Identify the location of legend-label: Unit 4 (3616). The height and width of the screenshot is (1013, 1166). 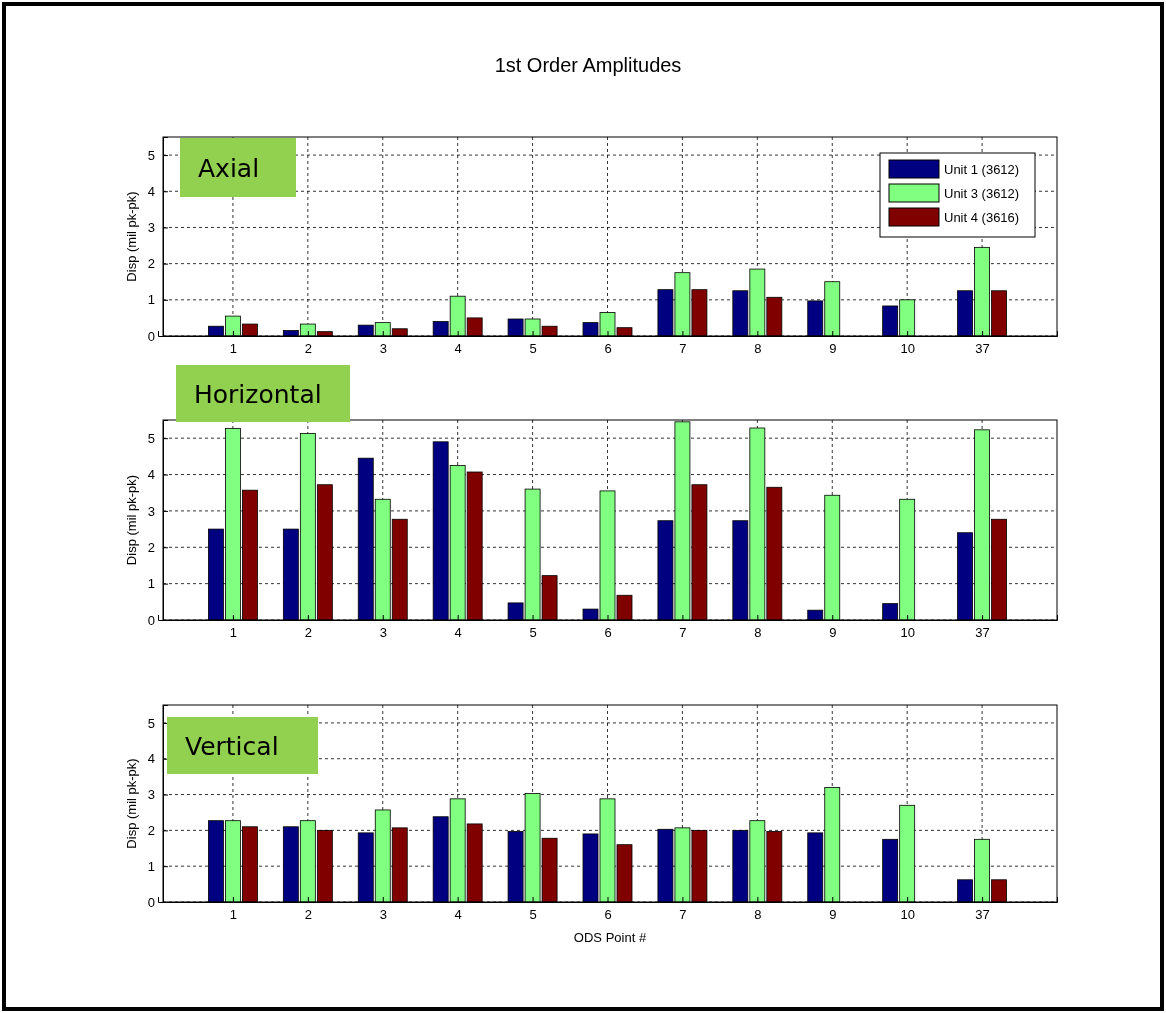
(982, 217).